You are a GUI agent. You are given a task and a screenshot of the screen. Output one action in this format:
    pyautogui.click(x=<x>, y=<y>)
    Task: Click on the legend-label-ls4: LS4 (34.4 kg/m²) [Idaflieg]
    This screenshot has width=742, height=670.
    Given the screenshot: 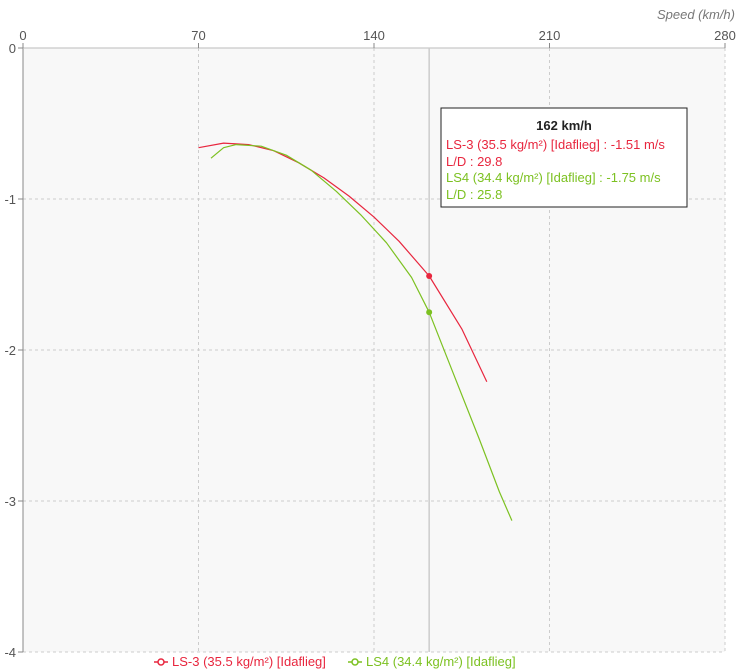 What is the action you would take?
    pyautogui.click(x=441, y=661)
    